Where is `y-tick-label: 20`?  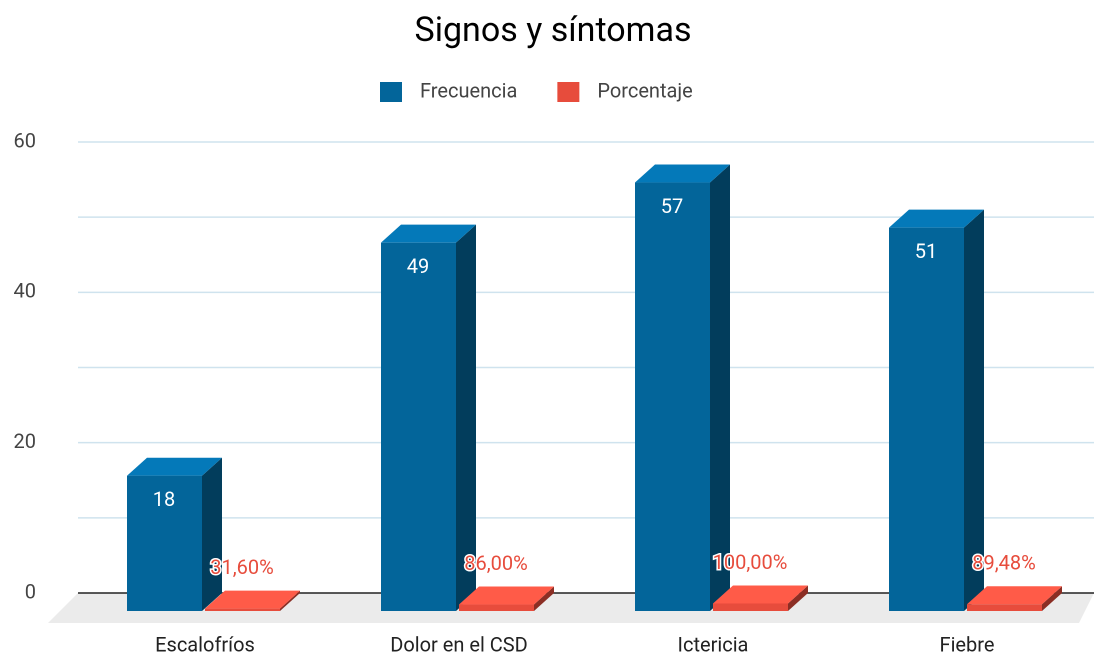
y-tick-label: 20 is located at coordinates (25, 441).